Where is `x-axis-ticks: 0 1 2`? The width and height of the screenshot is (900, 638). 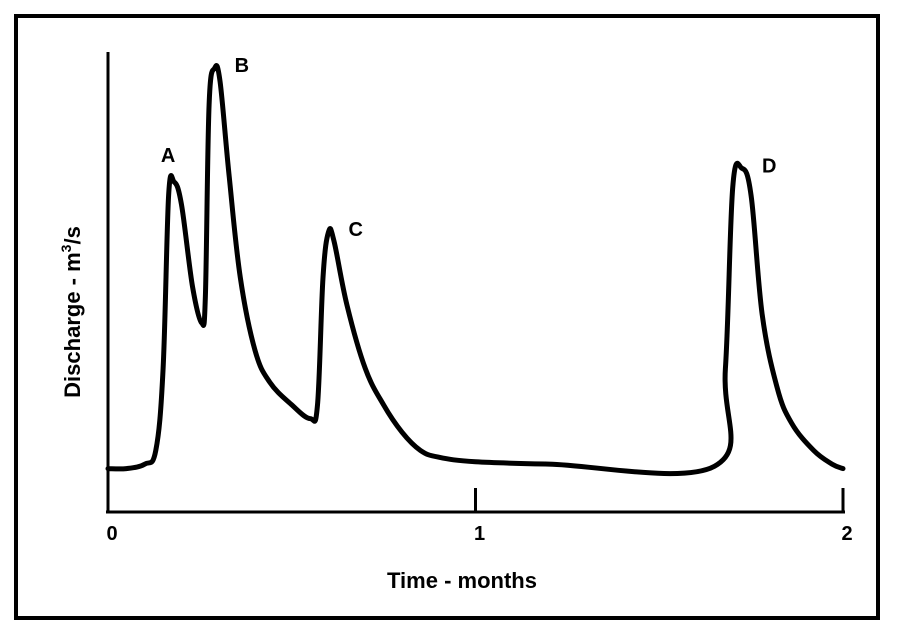 x-axis-ticks: 0 1 2 is located at coordinates (479, 516).